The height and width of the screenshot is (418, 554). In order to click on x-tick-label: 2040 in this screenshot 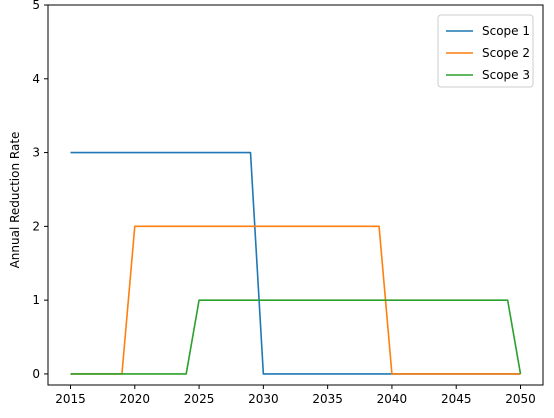, I will do `click(392, 399)`.